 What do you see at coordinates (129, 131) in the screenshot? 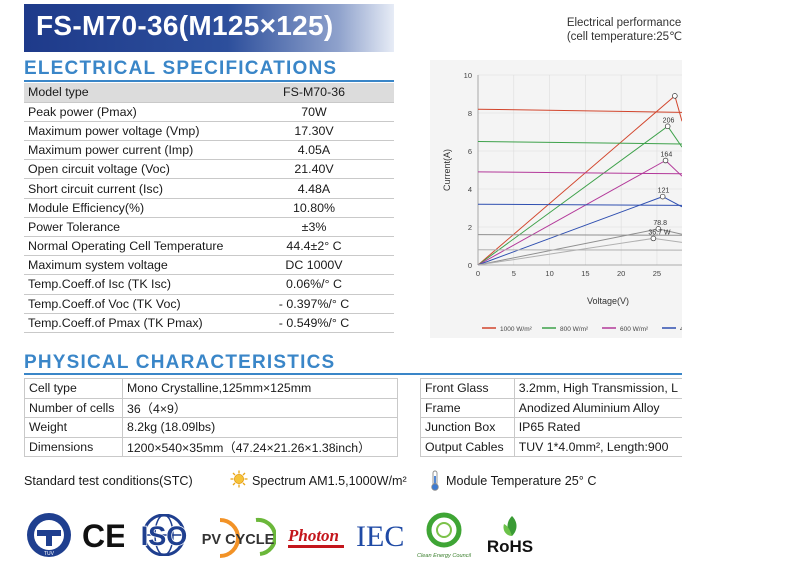
I see `spec-row-label: Maximum power voltage (Vmp)` at bounding box center [129, 131].